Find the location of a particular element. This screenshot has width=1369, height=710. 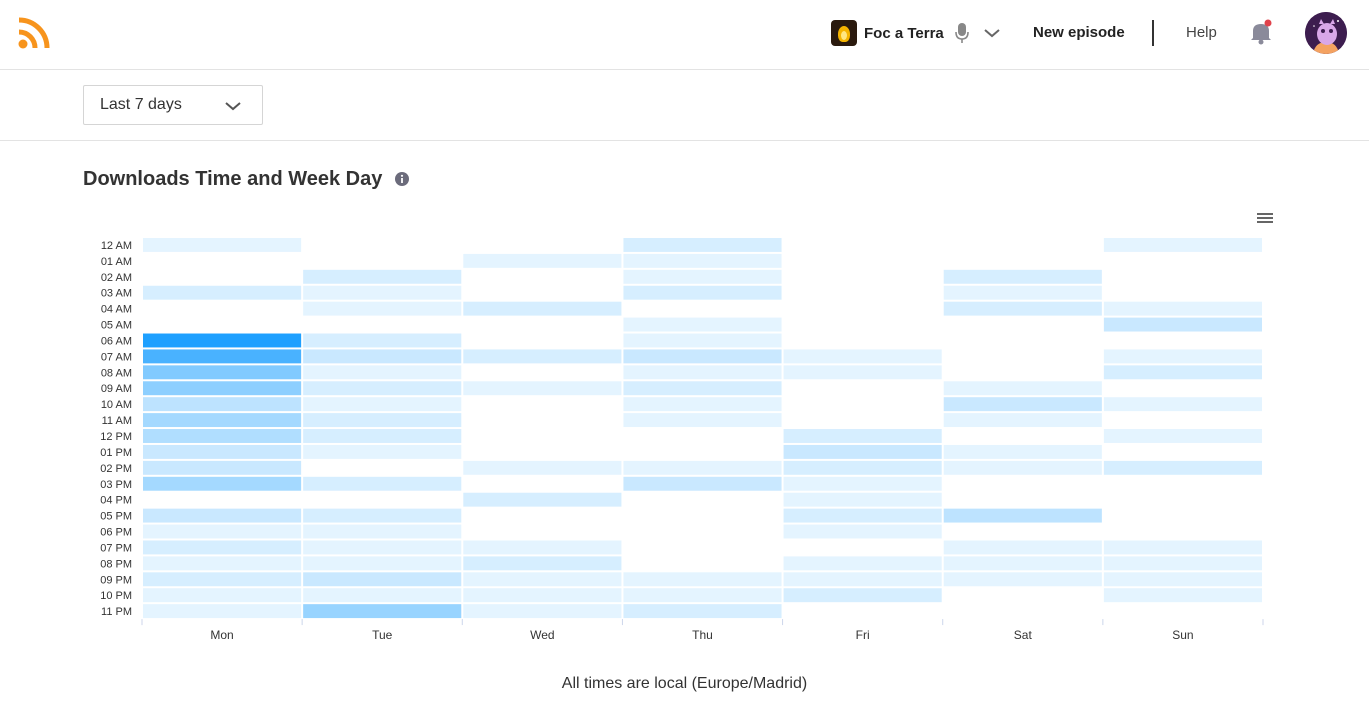

chevron-down-icon is located at coordinates (992, 33).